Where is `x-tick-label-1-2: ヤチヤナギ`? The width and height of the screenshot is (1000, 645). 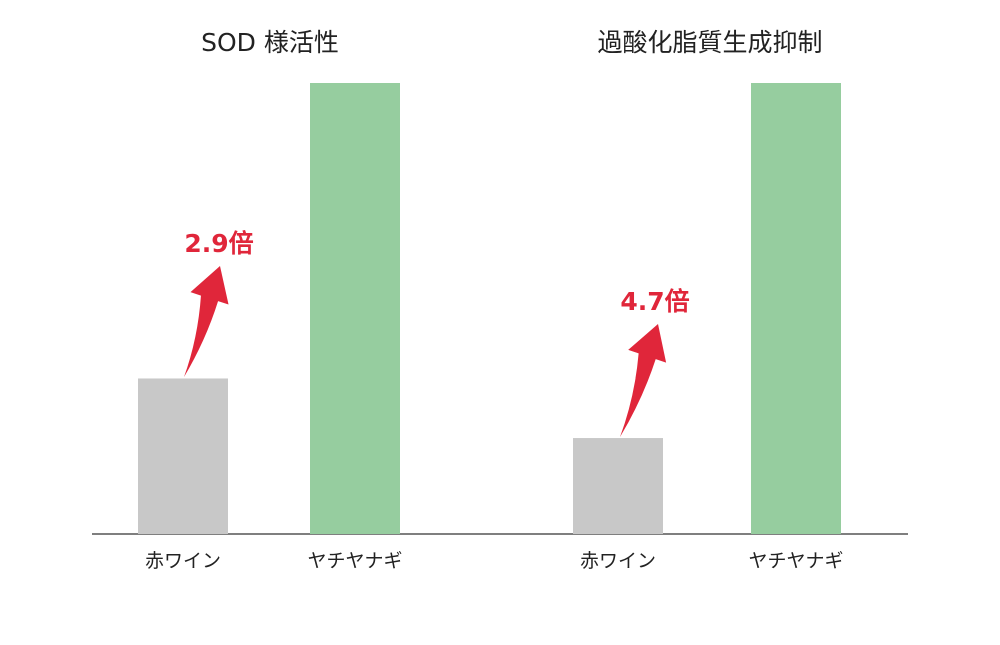 x-tick-label-1-2: ヤチヤナギ is located at coordinates (354, 561).